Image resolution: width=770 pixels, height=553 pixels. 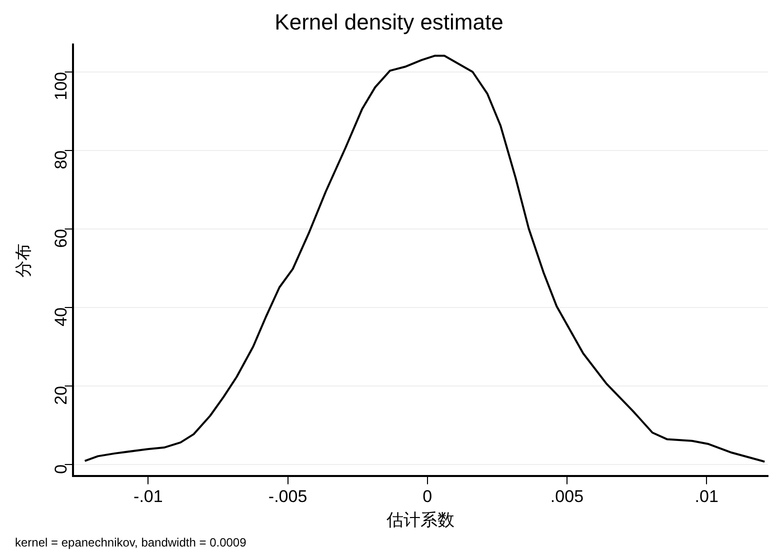 I want to click on chart-title: Kernel density estimate, so click(x=389, y=21).